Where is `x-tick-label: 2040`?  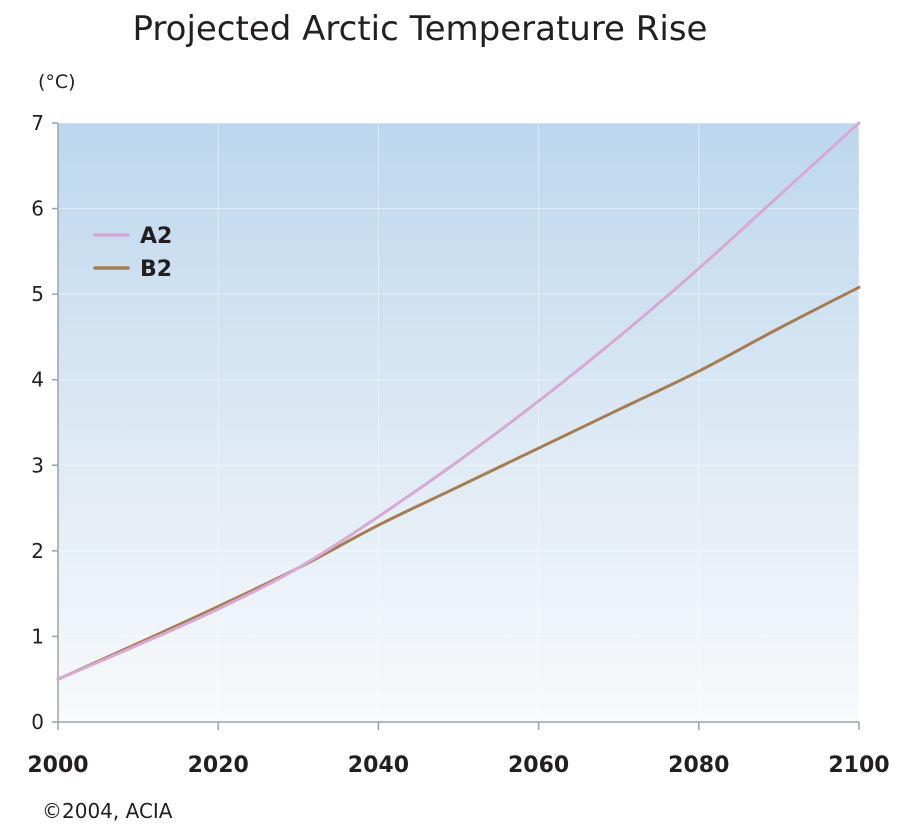
x-tick-label: 2040 is located at coordinates (378, 765).